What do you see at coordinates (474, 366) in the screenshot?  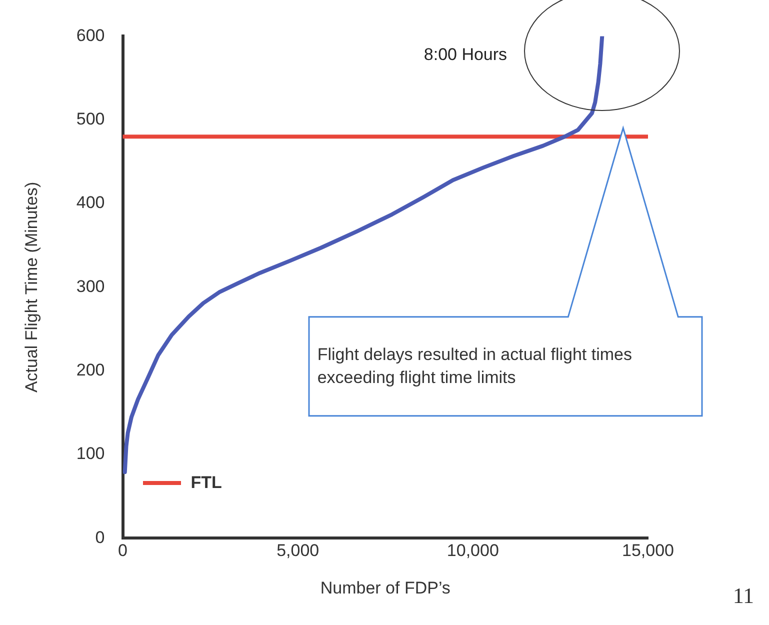 I see `annotation: Flight delays resulted in actual flight times exceeding flight time limits` at bounding box center [474, 366].